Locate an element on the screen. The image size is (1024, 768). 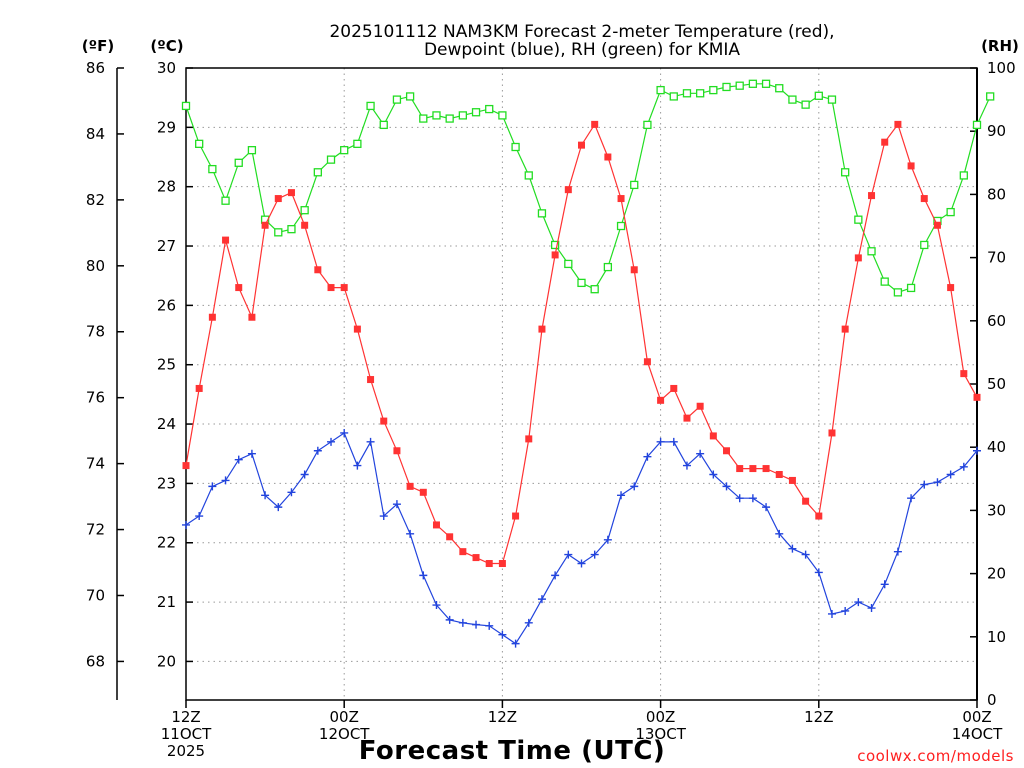
celsius-tick-label: 20 is located at coordinates (166, 661).